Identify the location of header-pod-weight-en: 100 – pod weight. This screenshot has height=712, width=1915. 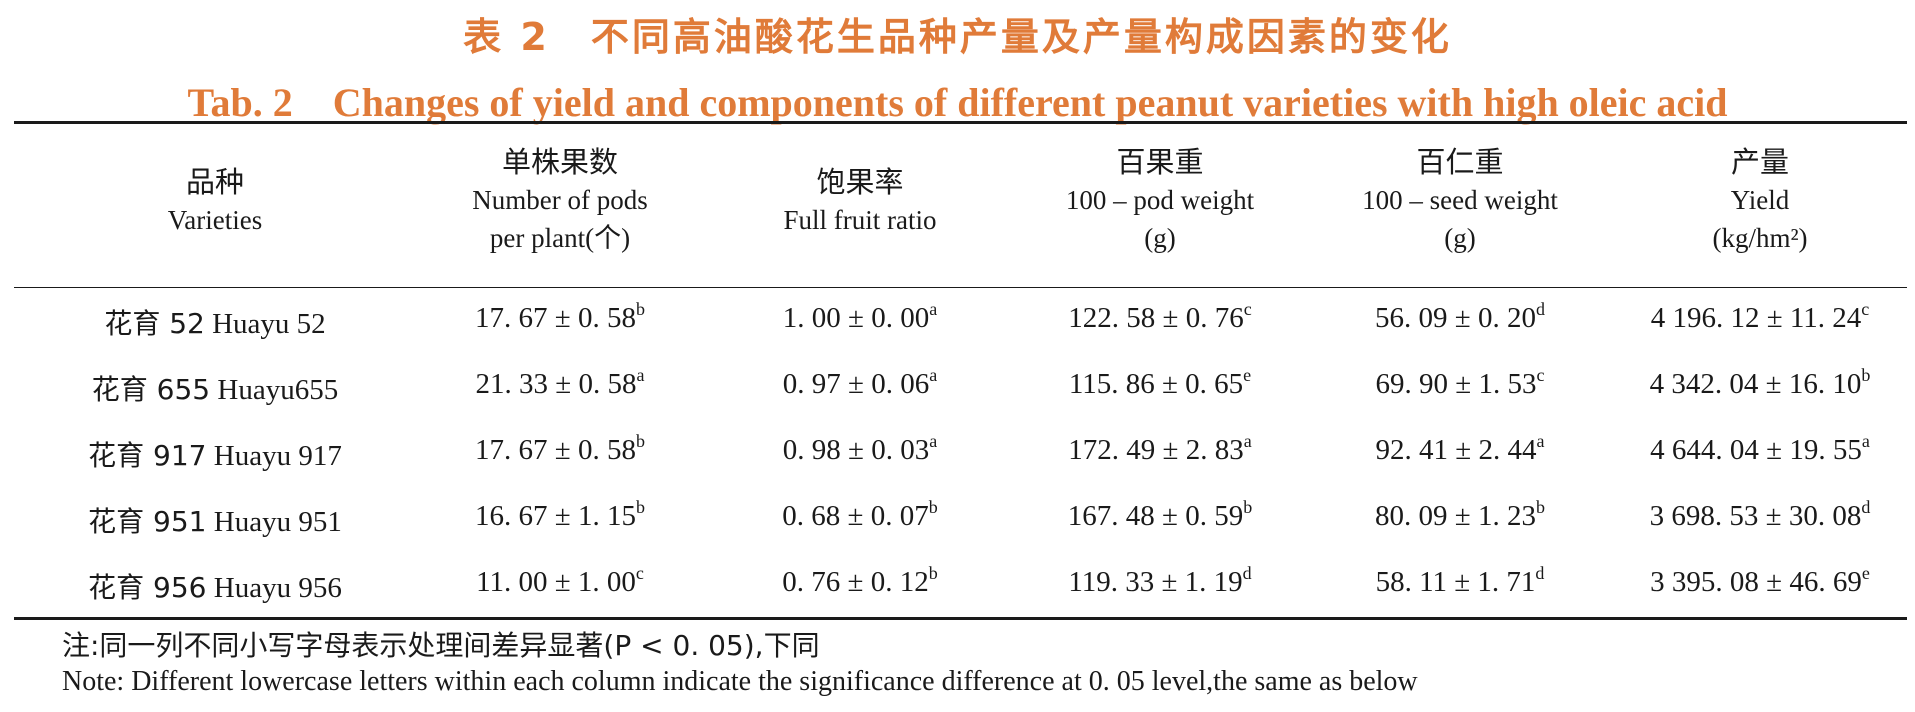
(1160, 200).